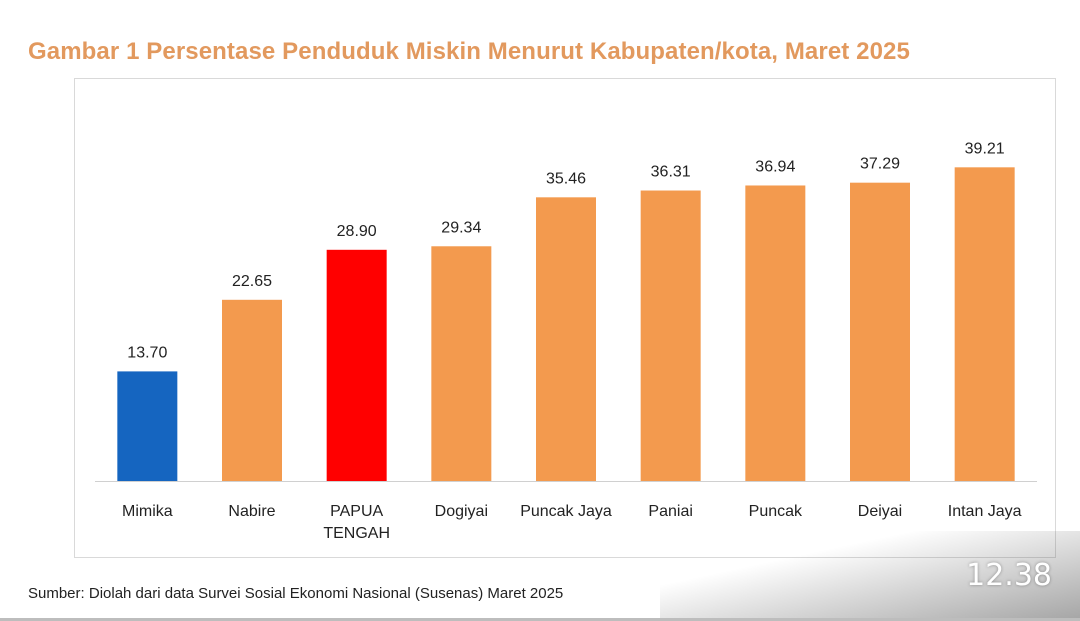 Image resolution: width=1080 pixels, height=621 pixels. What do you see at coordinates (984, 324) in the screenshot?
I see `bar-intan-jaya` at bounding box center [984, 324].